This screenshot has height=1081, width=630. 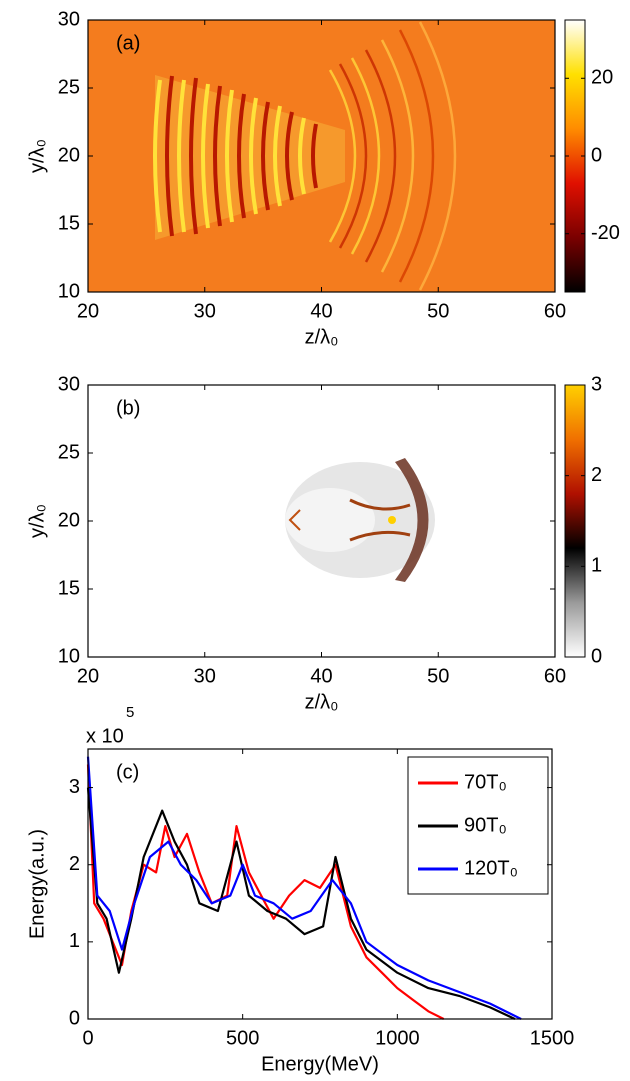 What do you see at coordinates (575, 521) in the screenshot?
I see `colorbar` at bounding box center [575, 521].